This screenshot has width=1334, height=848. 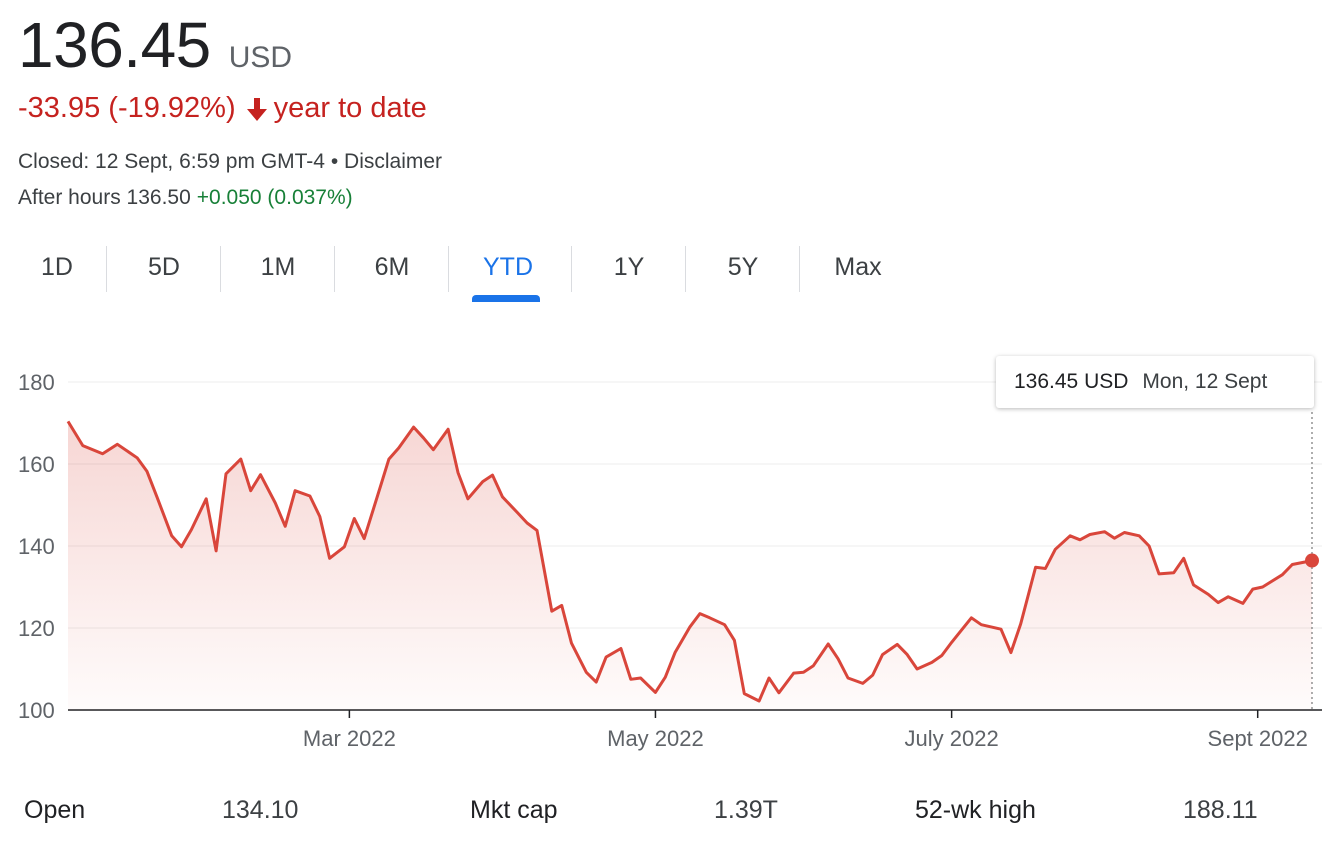 What do you see at coordinates (508, 267) in the screenshot?
I see `tab-label: YTD` at bounding box center [508, 267].